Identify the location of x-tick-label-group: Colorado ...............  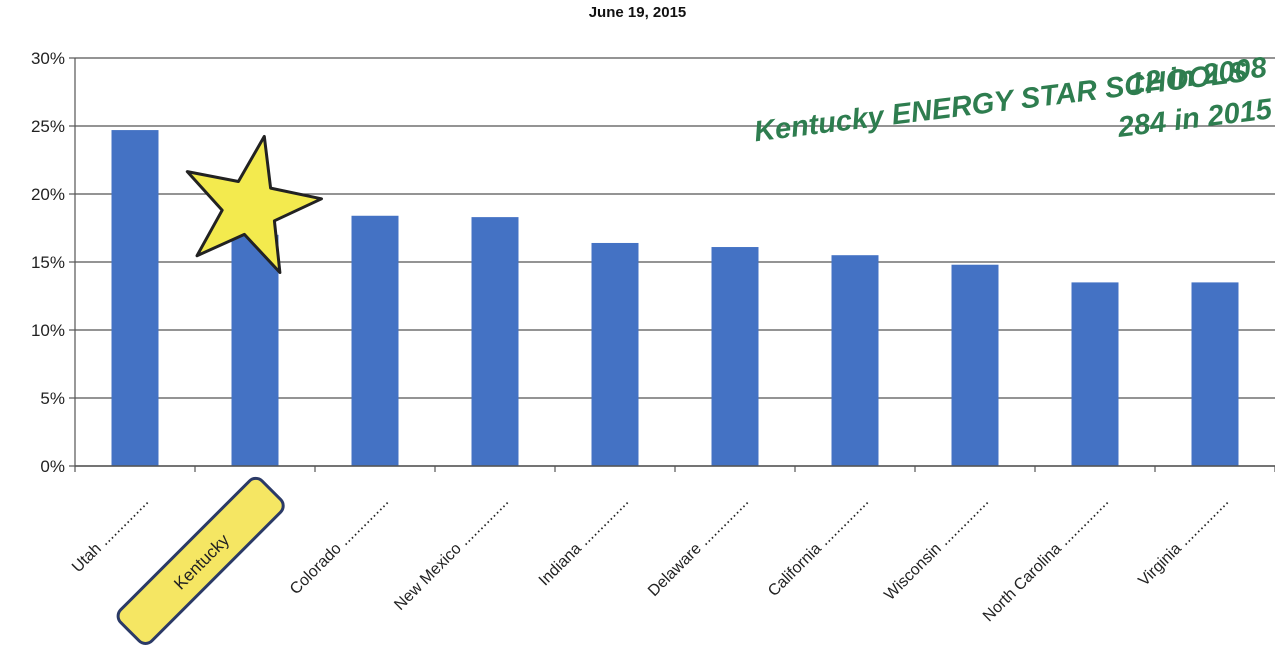
(339, 545).